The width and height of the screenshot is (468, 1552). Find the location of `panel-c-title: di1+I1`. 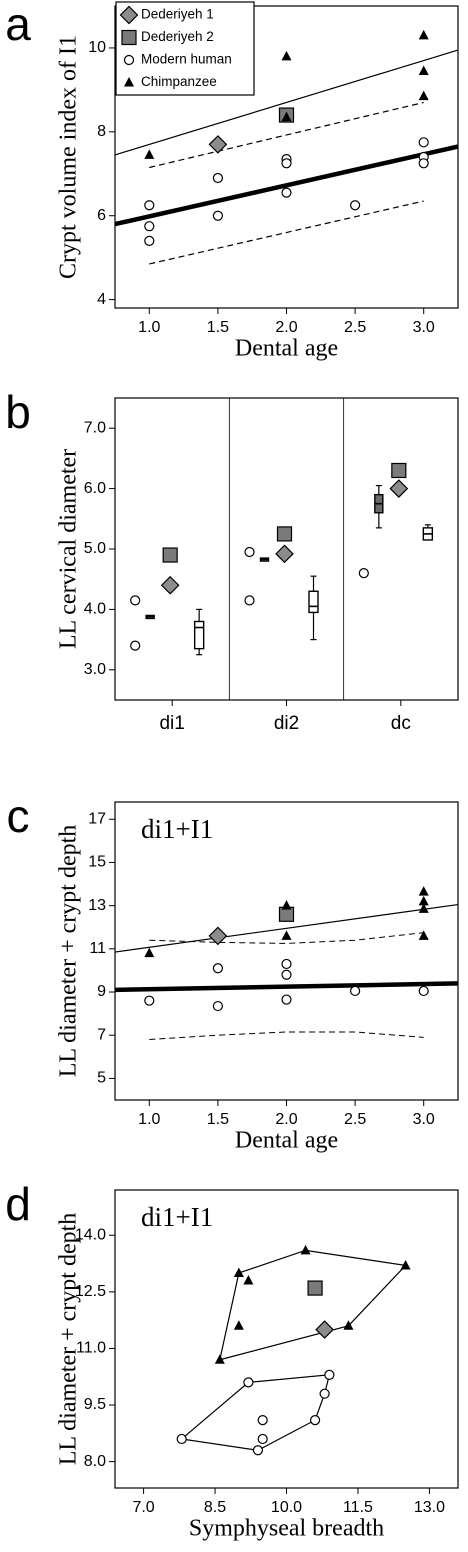

panel-c-title: di1+I1 is located at coordinates (177, 829).